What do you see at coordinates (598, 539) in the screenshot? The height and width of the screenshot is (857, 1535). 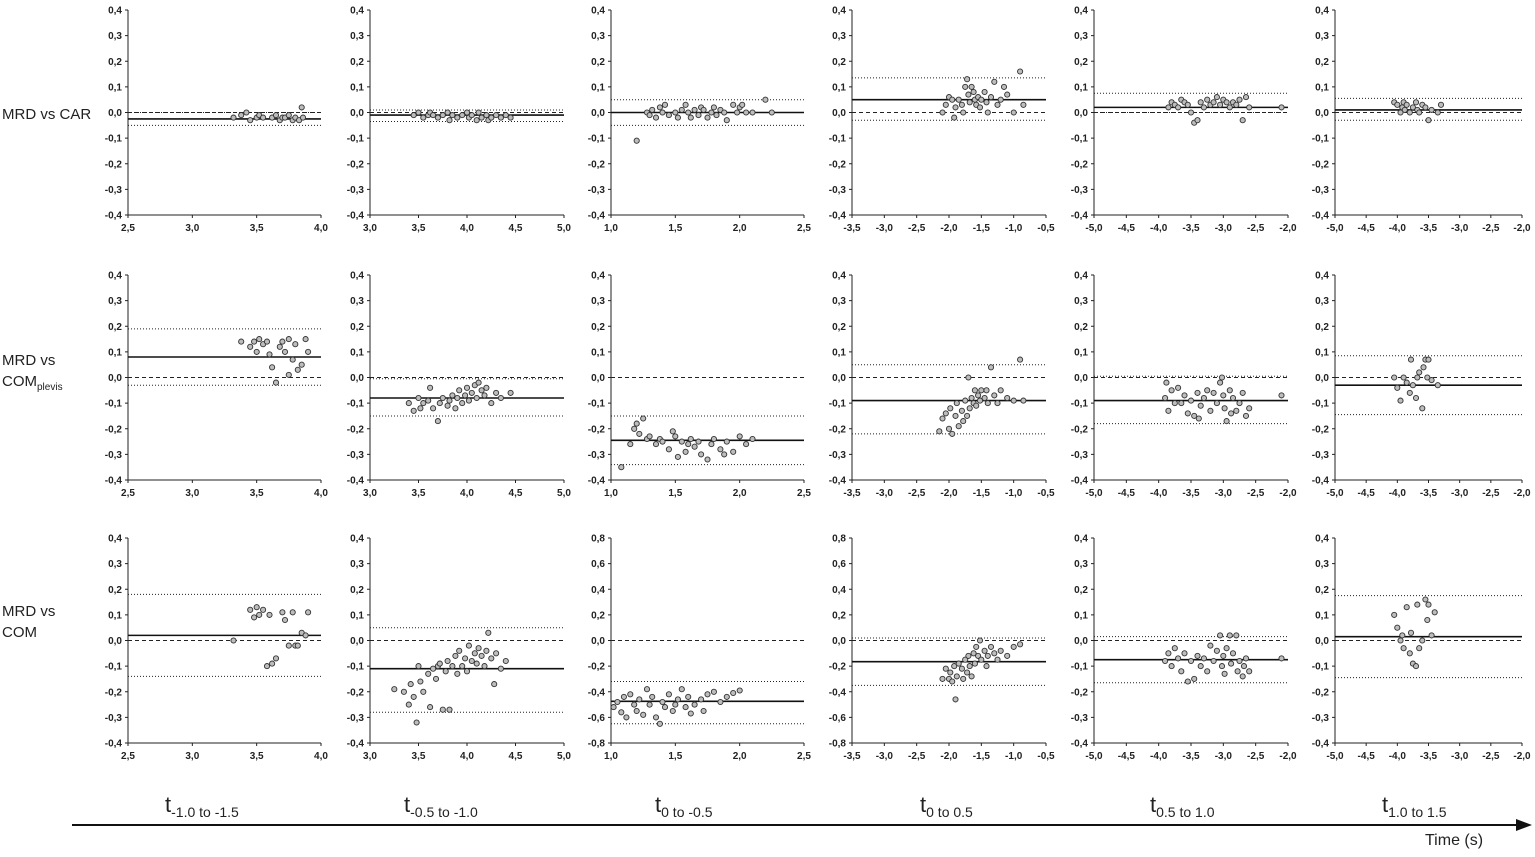 I see `y-tick-label: 0,8` at bounding box center [598, 539].